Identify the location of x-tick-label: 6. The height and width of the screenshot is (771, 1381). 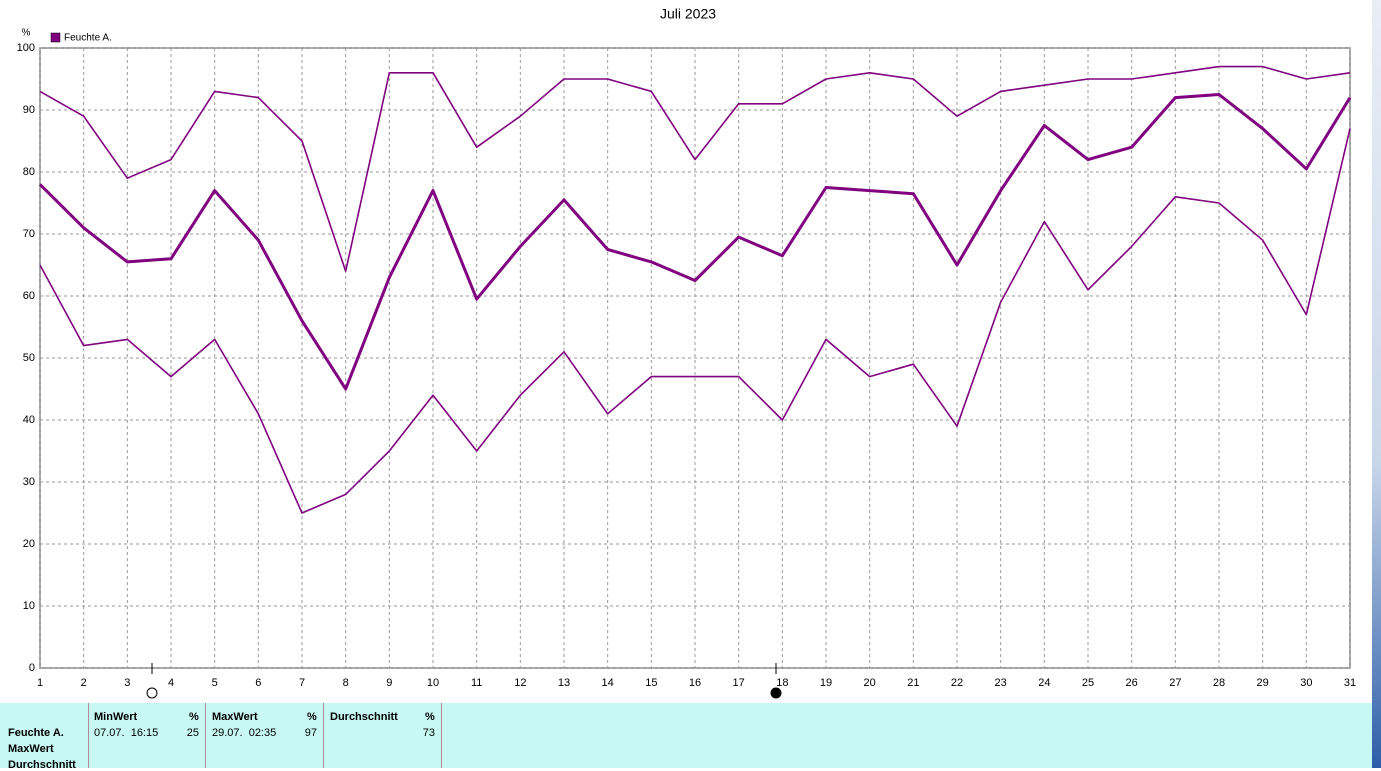
(258, 683).